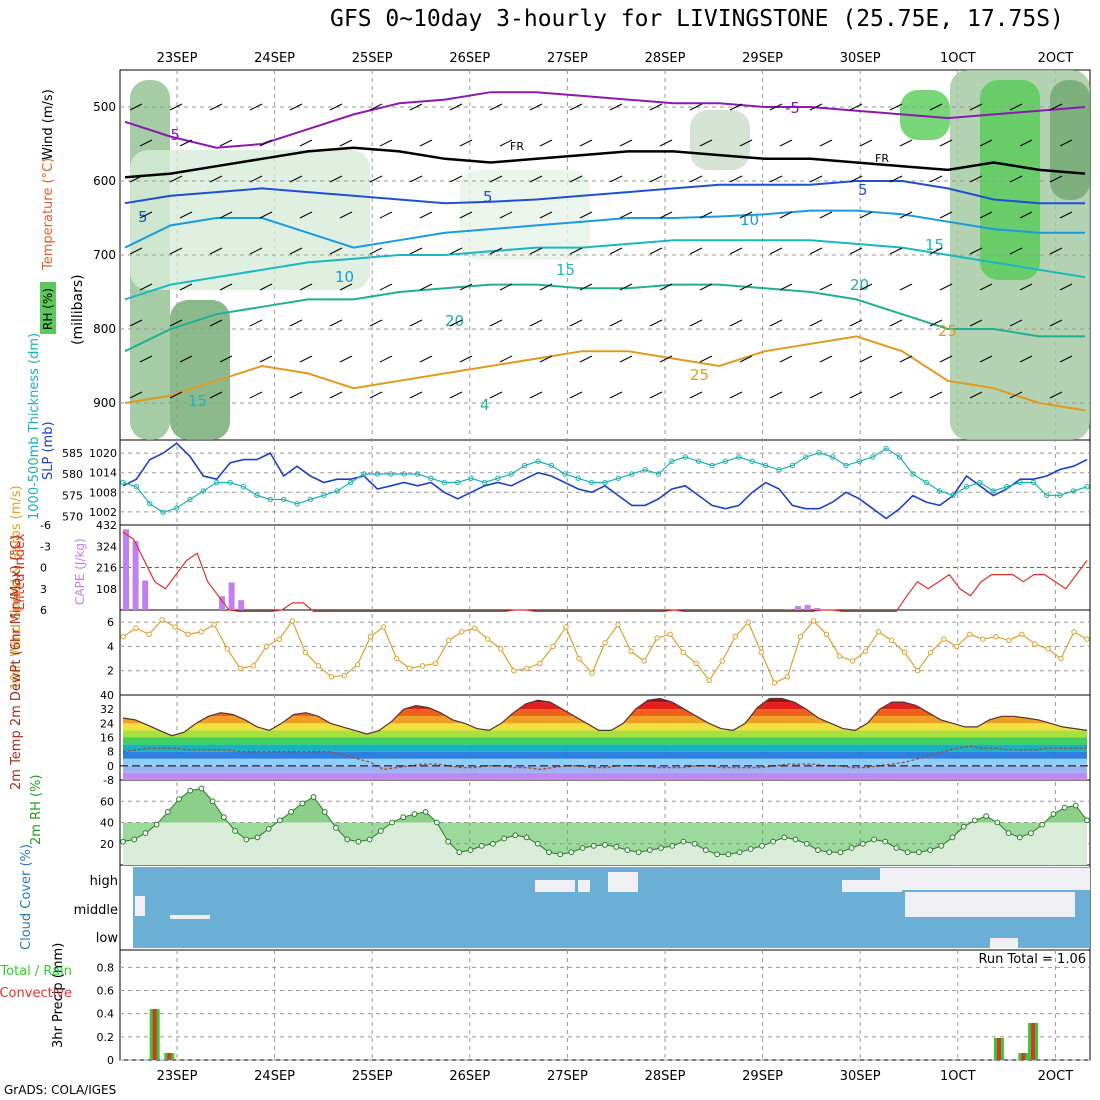 The image size is (1100, 1100). I want to click on y-tick-li--3: -3, so click(45, 546).